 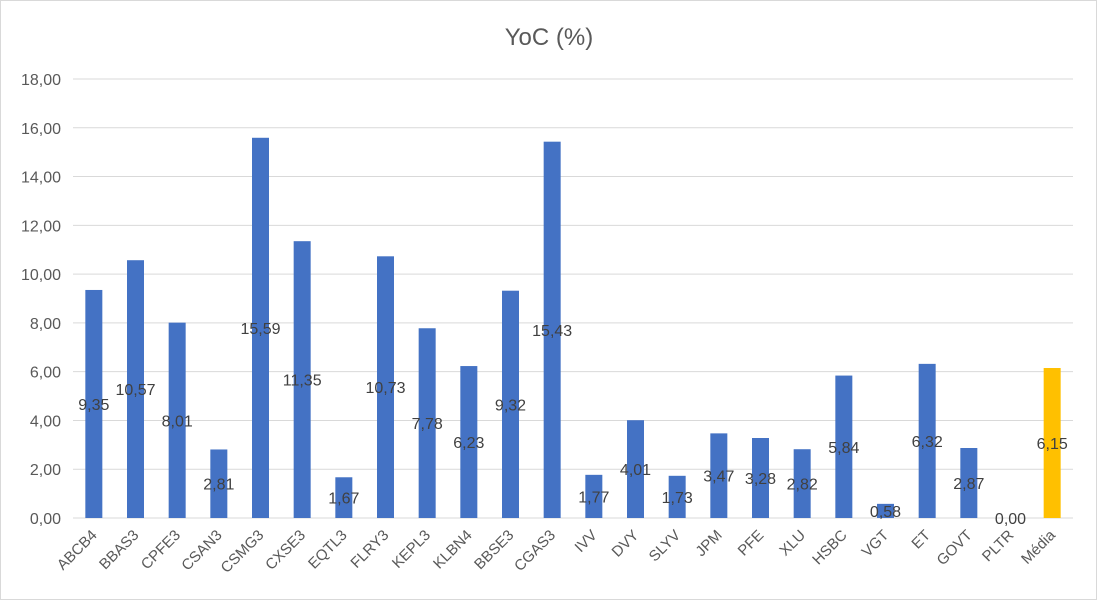 I want to click on x-tick-label: EQTL3, so click(x=328, y=550).